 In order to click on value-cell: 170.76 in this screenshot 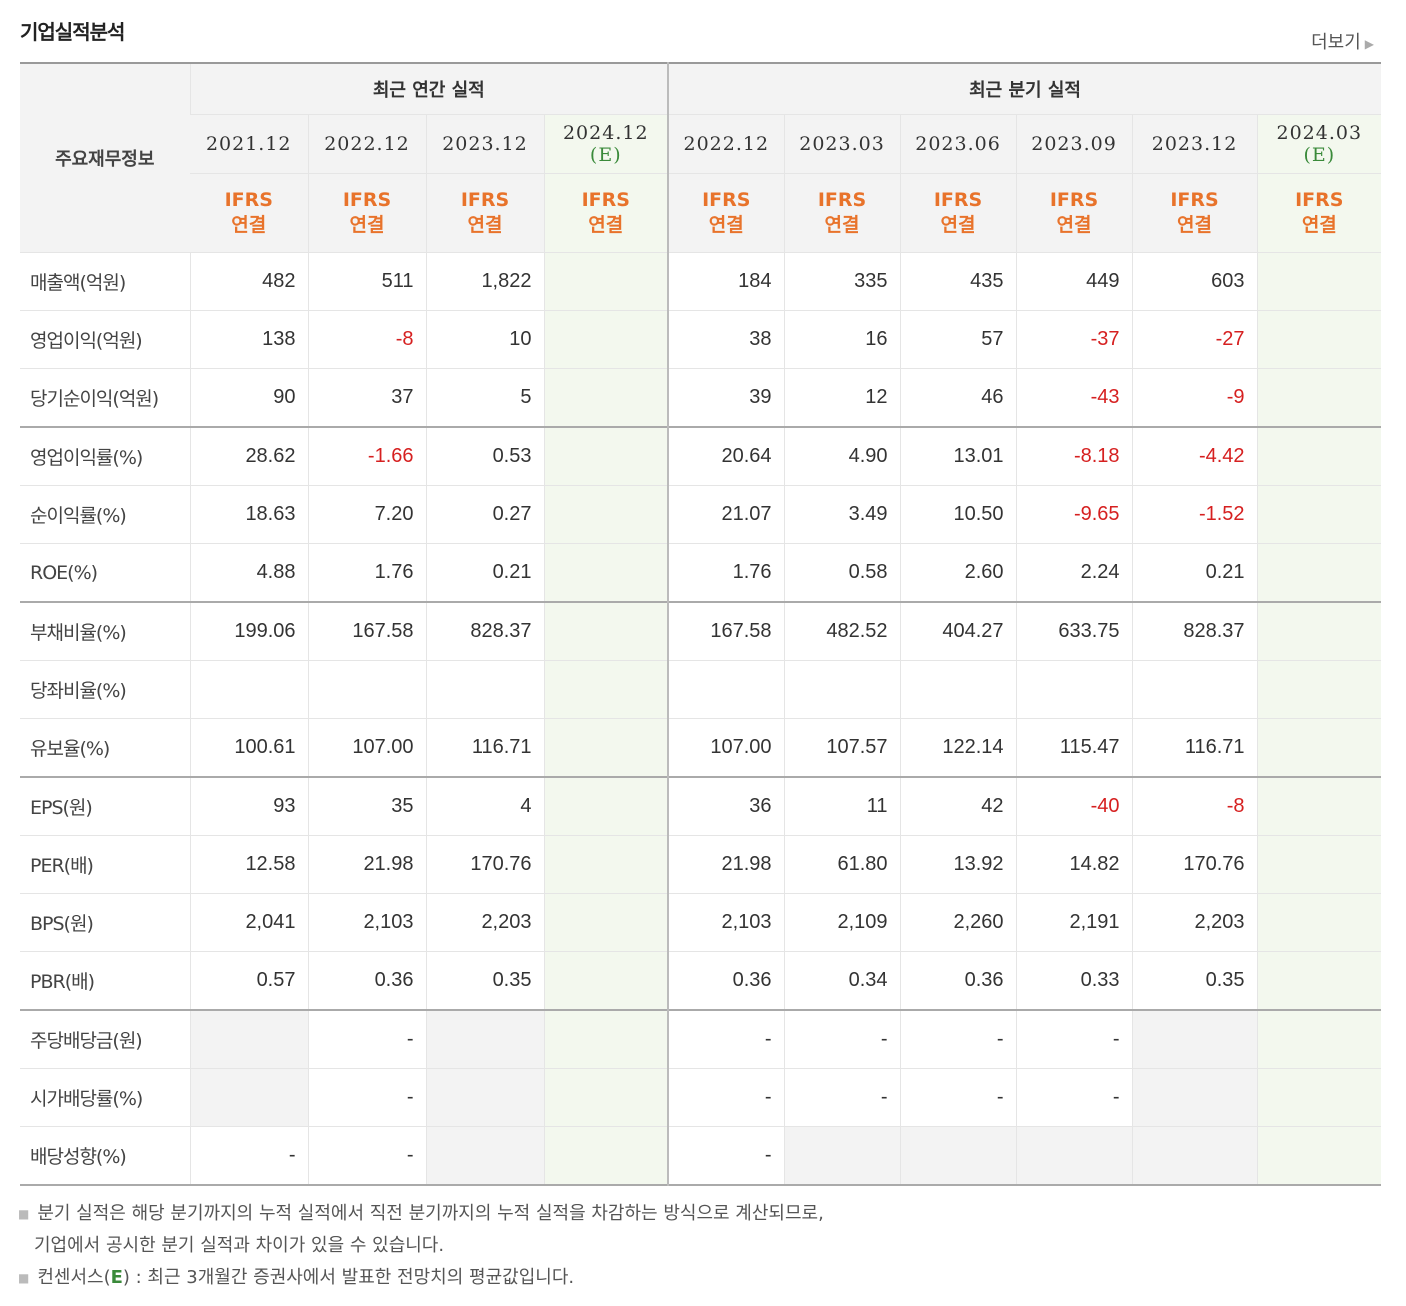, I will do `click(1194, 864)`.